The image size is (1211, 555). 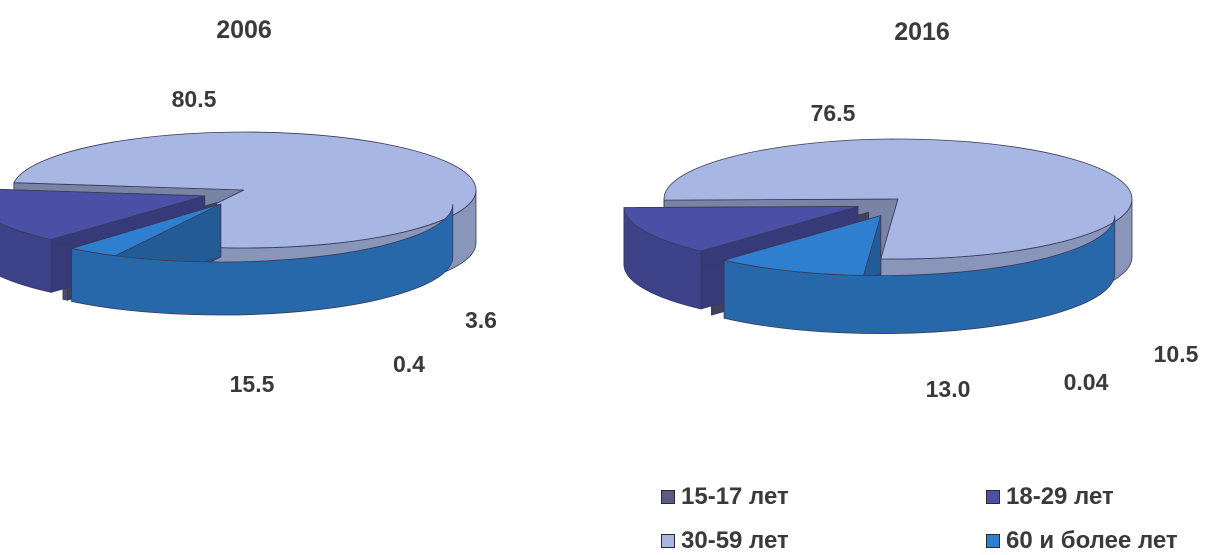 I want to click on data-label-2006-18-29: 15.5, so click(x=252, y=384).